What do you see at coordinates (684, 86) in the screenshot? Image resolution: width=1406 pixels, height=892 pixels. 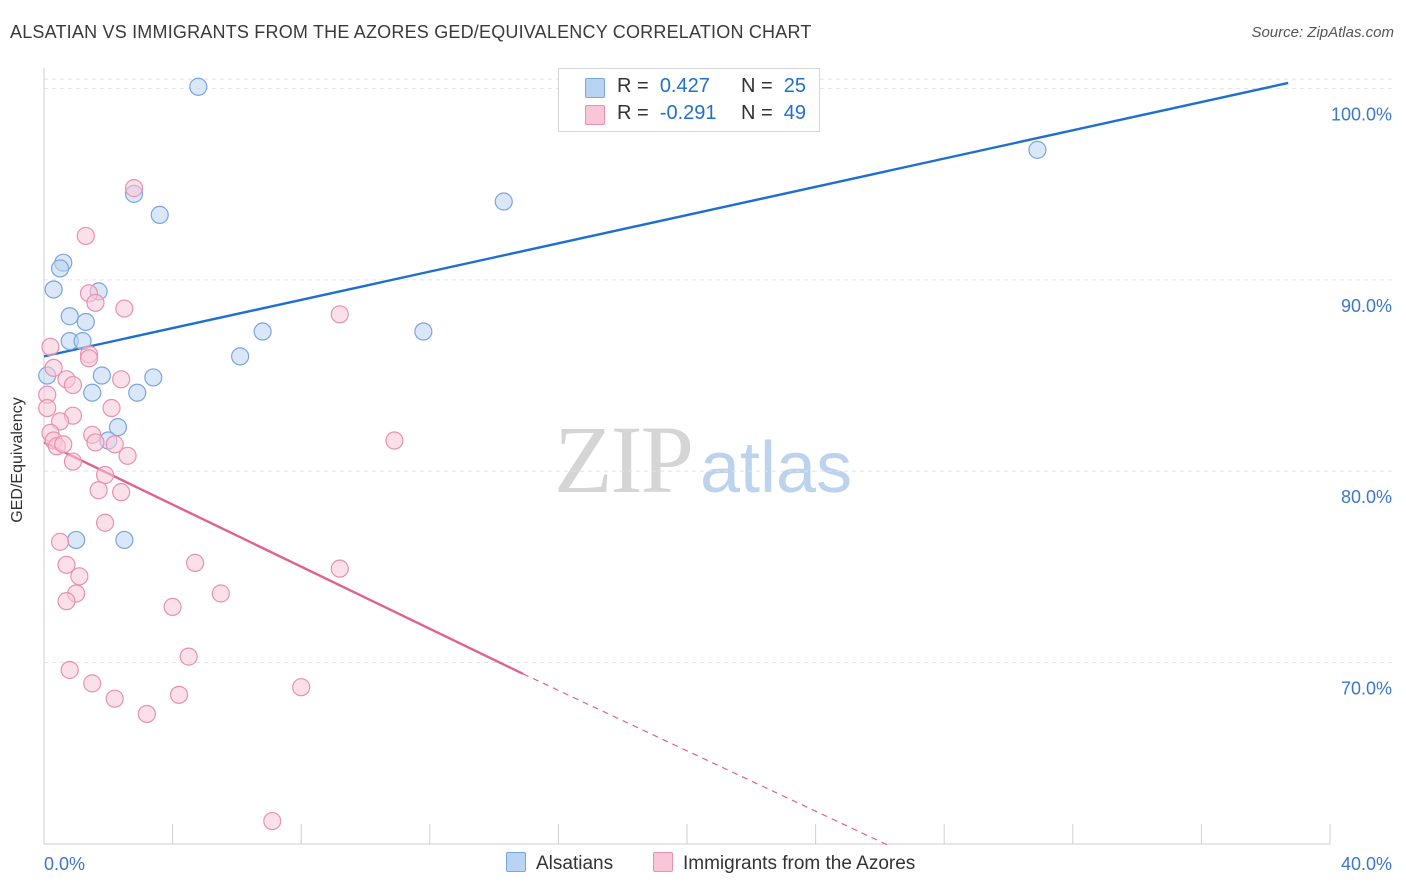 I see `legend-r-value: 0.427` at bounding box center [684, 86].